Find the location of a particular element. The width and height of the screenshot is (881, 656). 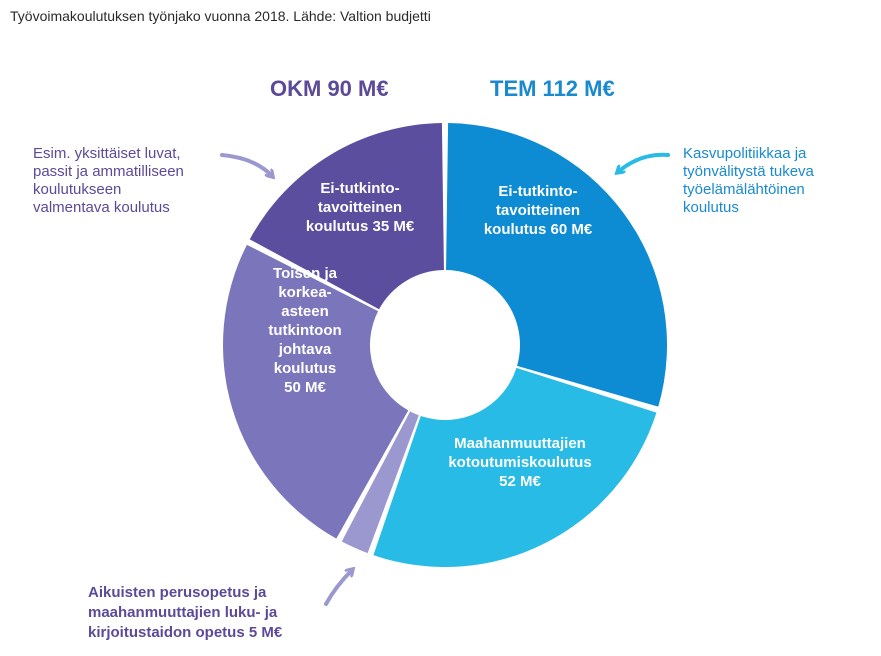

arrow-bottom-note is located at coordinates (338, 588).